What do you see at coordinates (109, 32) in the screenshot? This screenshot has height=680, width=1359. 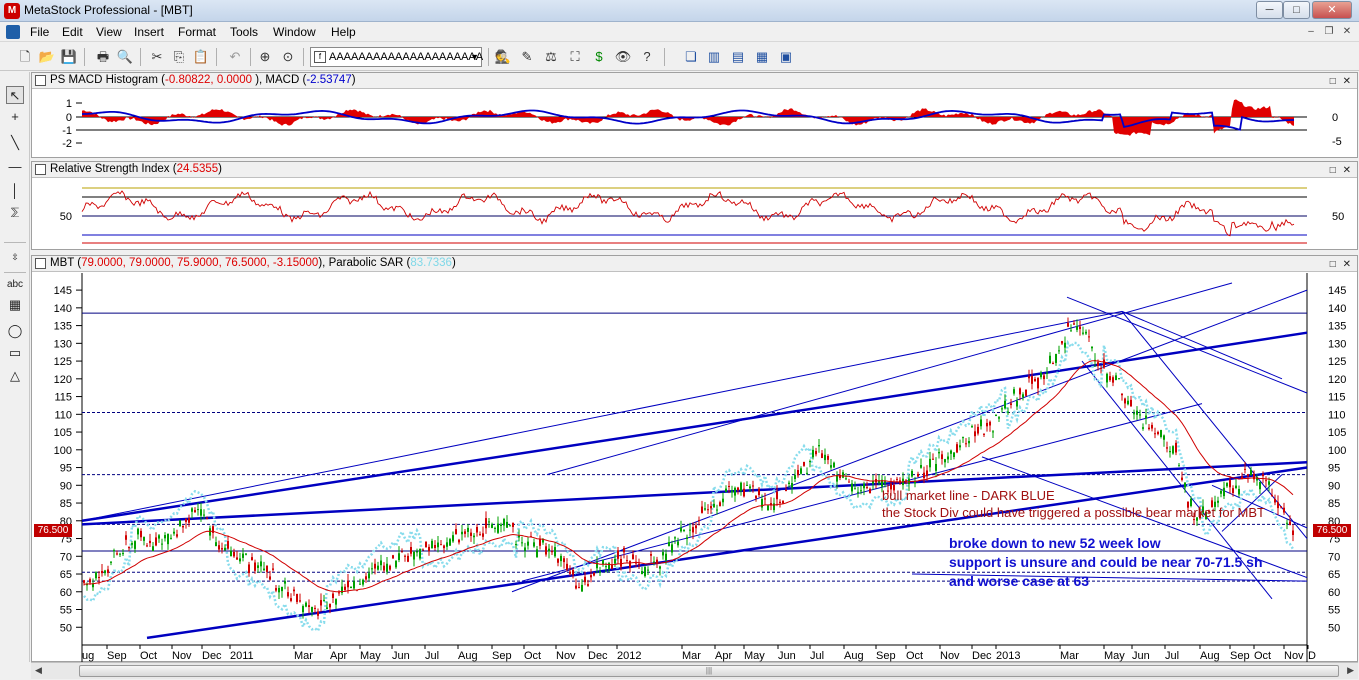 I see `menu-view: View` at bounding box center [109, 32].